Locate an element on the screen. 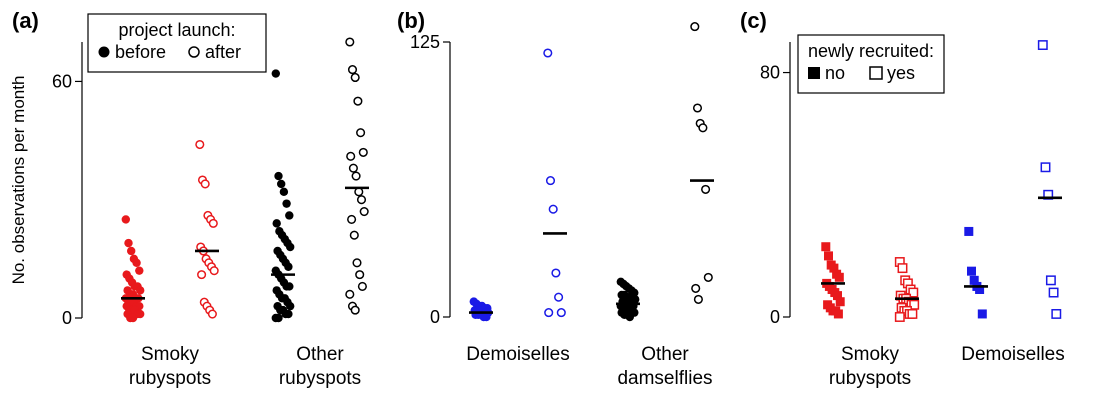 This screenshot has height=393, width=1097. category-label: Smoky is located at coordinates (870, 354).